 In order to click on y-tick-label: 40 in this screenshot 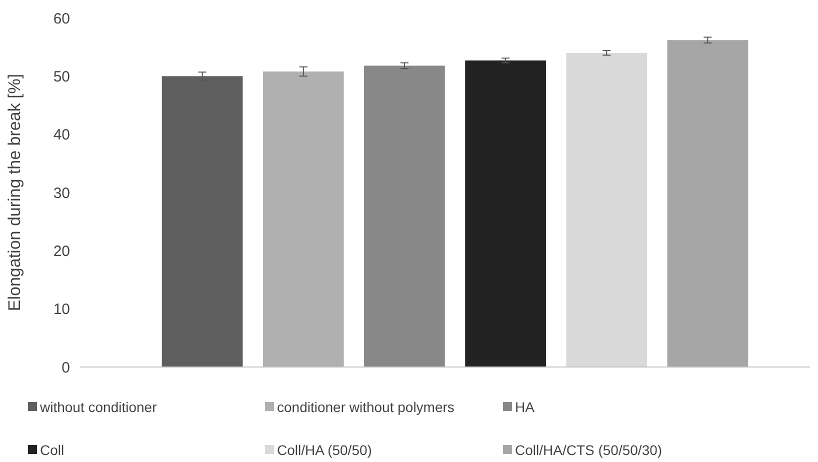, I will do `click(61, 135)`.